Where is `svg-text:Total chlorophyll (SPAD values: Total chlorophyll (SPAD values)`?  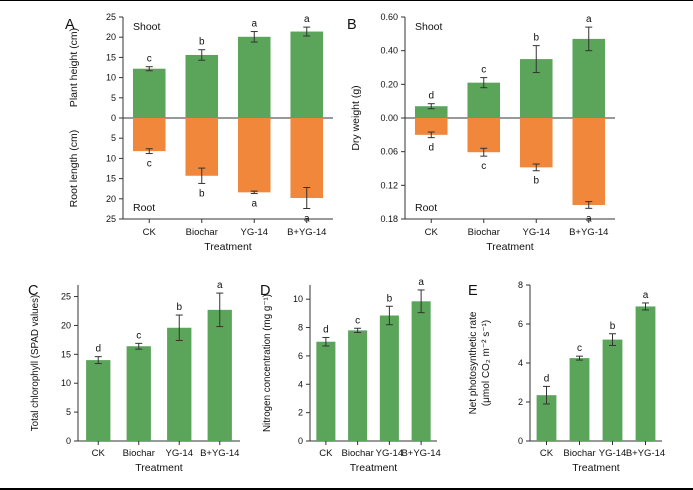 svg-text:Total chlorophyll (SPAD values: Total chlorophyll (SPAD values) is located at coordinates (35, 363).